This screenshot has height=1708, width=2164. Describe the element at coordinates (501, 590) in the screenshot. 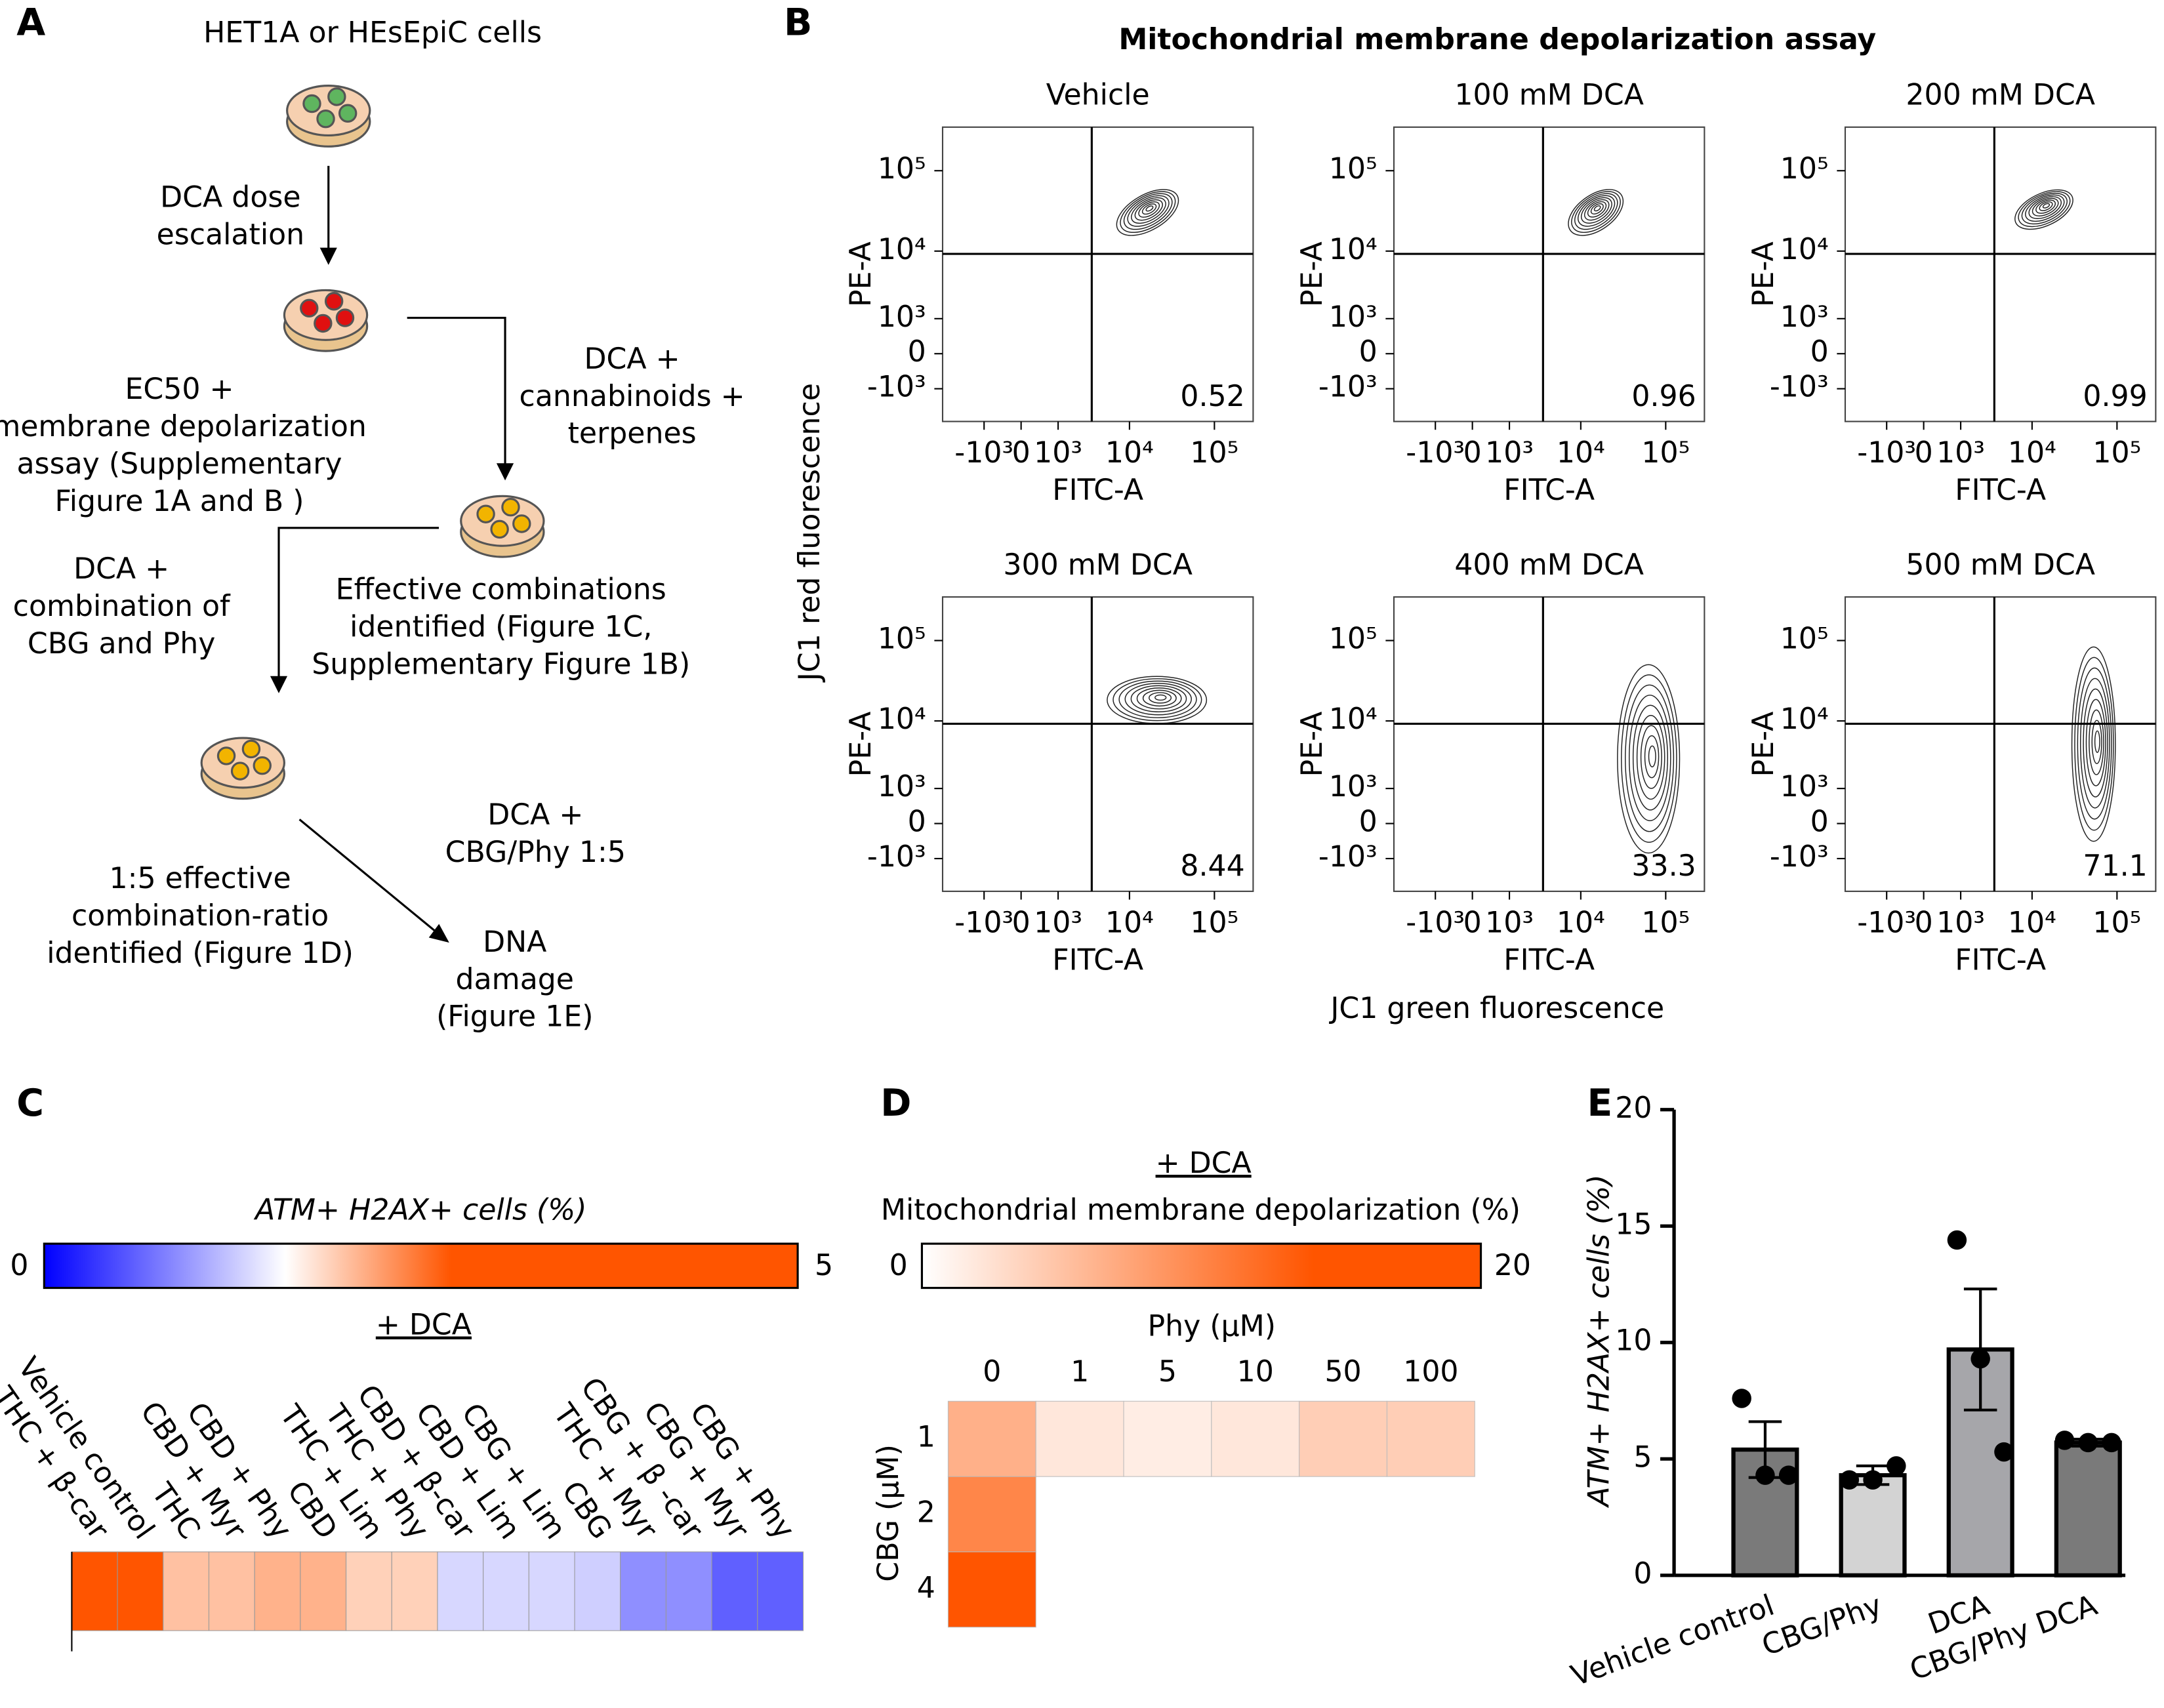

I see `step-label: Effective combinations` at that location.